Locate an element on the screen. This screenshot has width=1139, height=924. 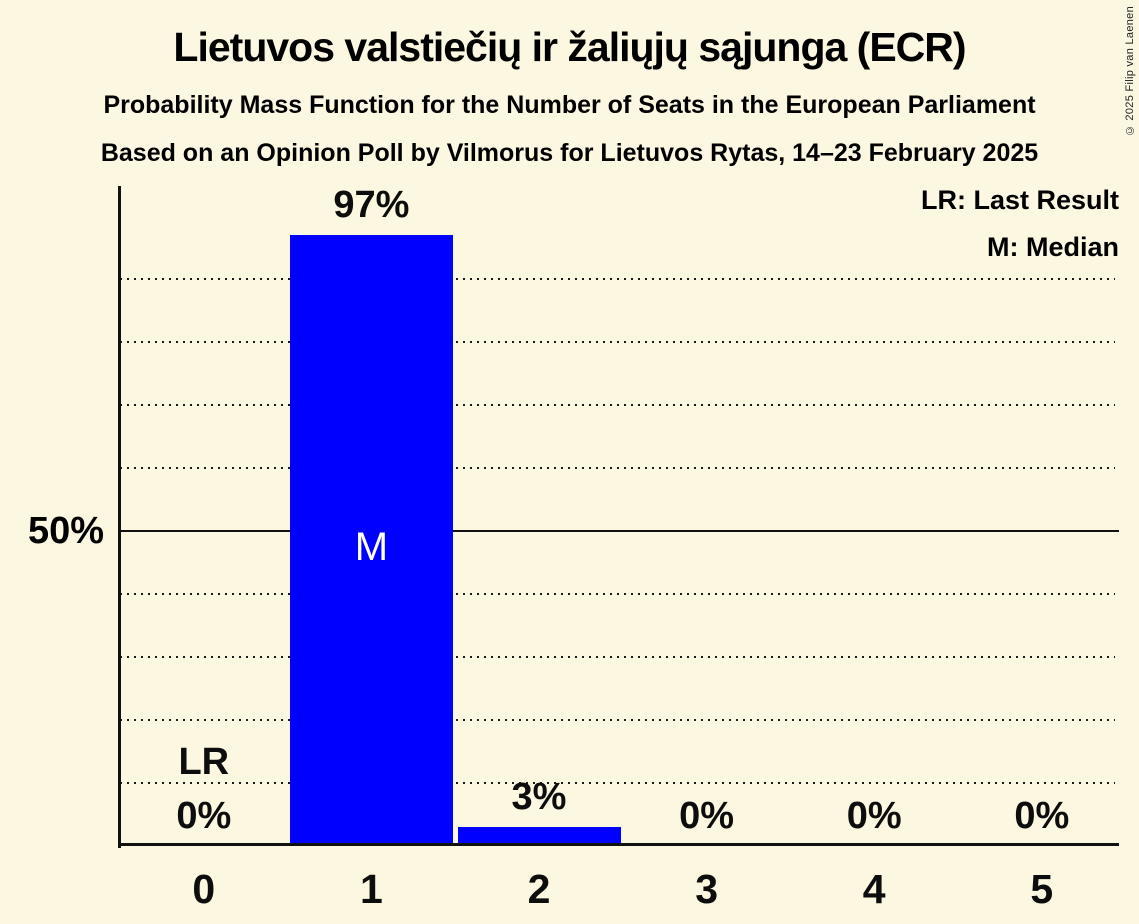
y-gridline-40pct is located at coordinates (617, 594).